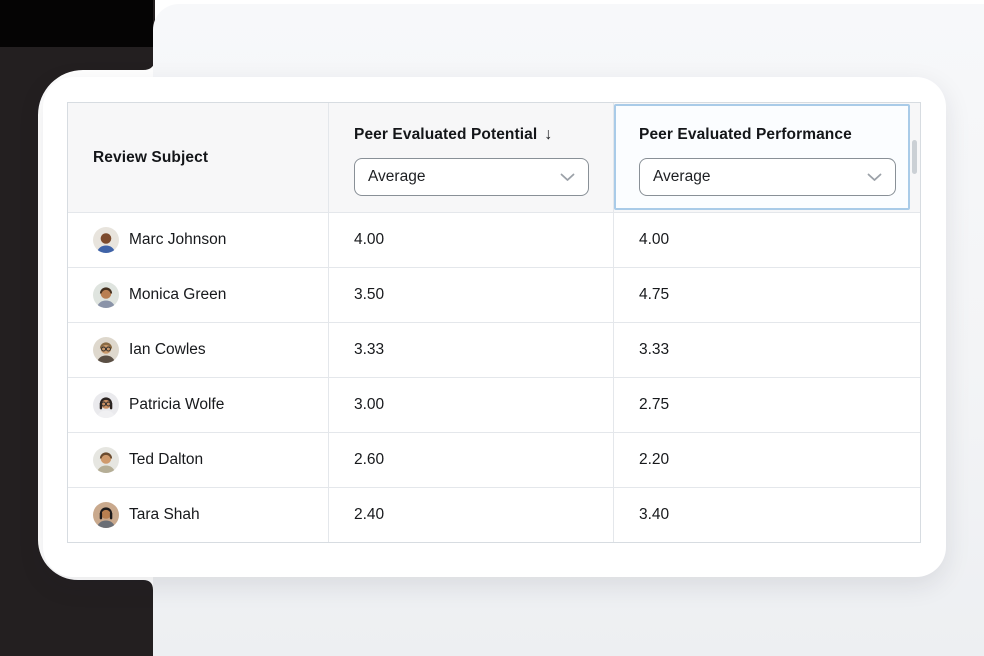  What do you see at coordinates (767, 177) in the screenshot?
I see `performance-aggregation-select: Average` at bounding box center [767, 177].